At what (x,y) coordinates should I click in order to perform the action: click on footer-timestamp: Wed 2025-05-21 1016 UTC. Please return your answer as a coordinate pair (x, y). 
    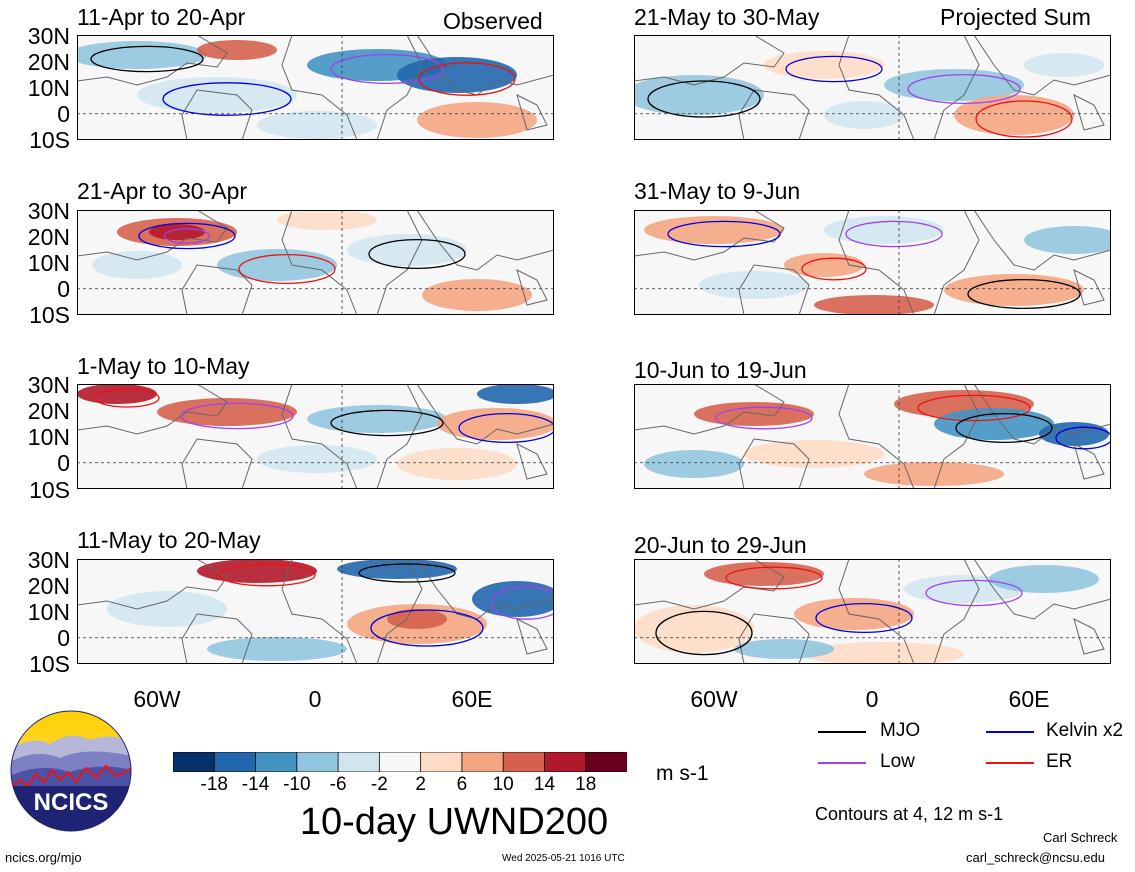
    Looking at the image, I should click on (563, 858).